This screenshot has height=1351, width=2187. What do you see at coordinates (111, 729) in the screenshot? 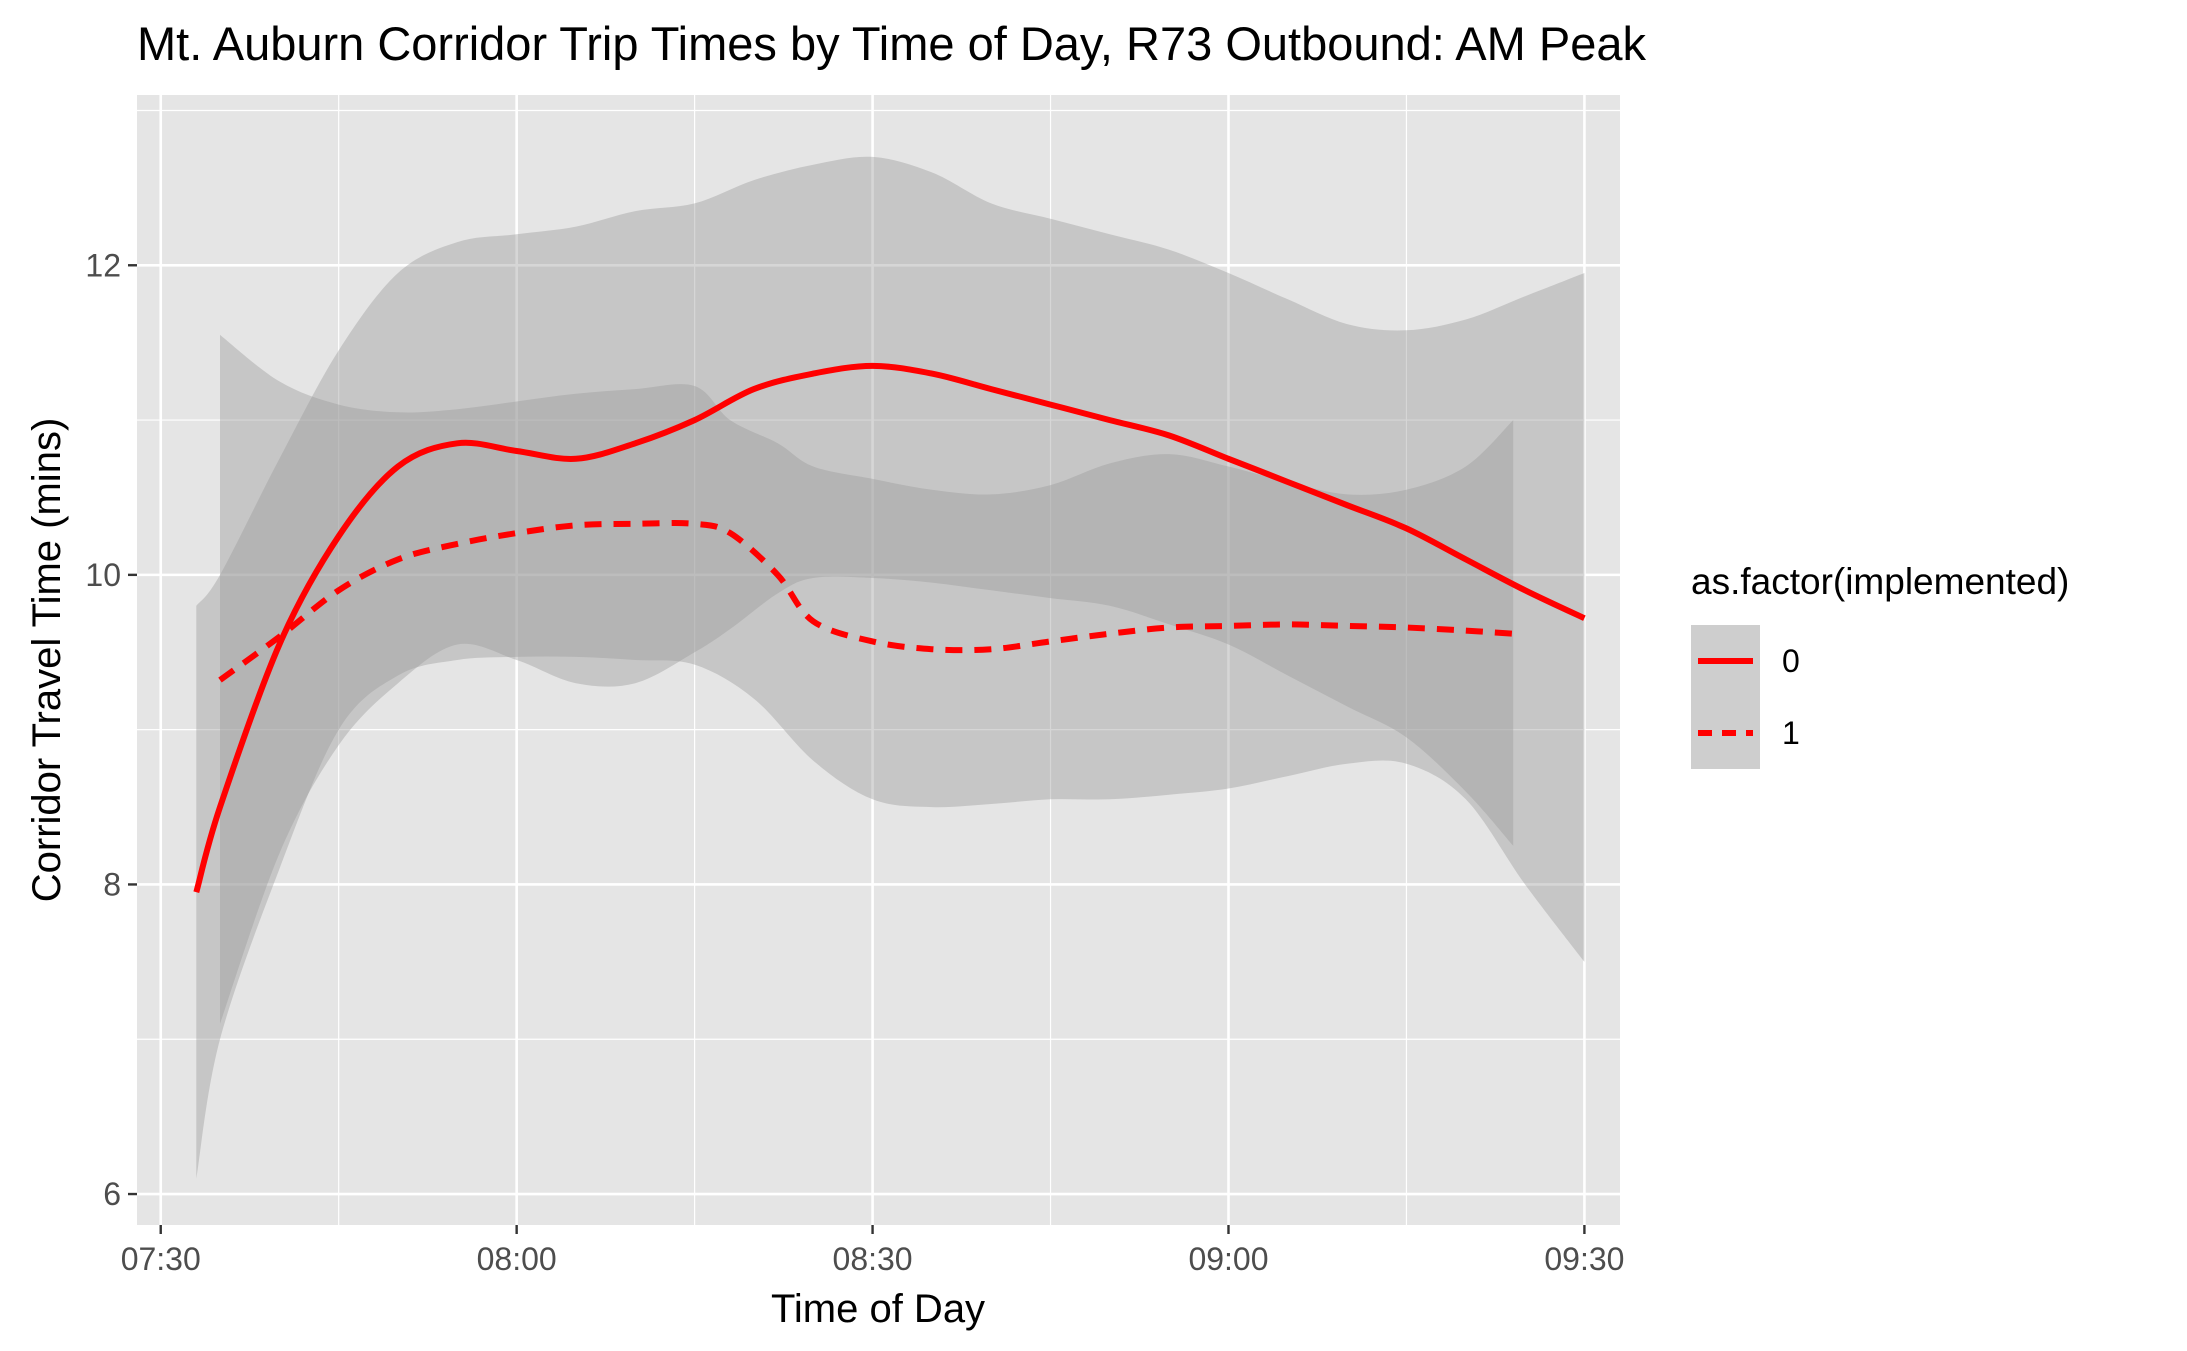
I see `y-axis: 6 8 10 12` at bounding box center [111, 729].